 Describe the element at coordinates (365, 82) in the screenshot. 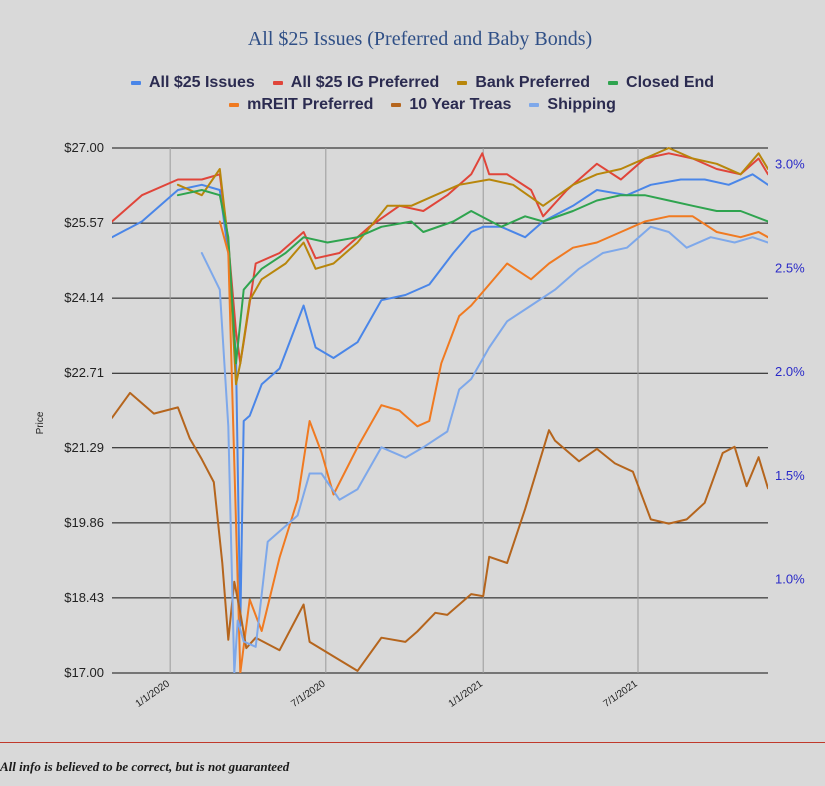

I see `legend-label: All $25 IG Preferred` at that location.